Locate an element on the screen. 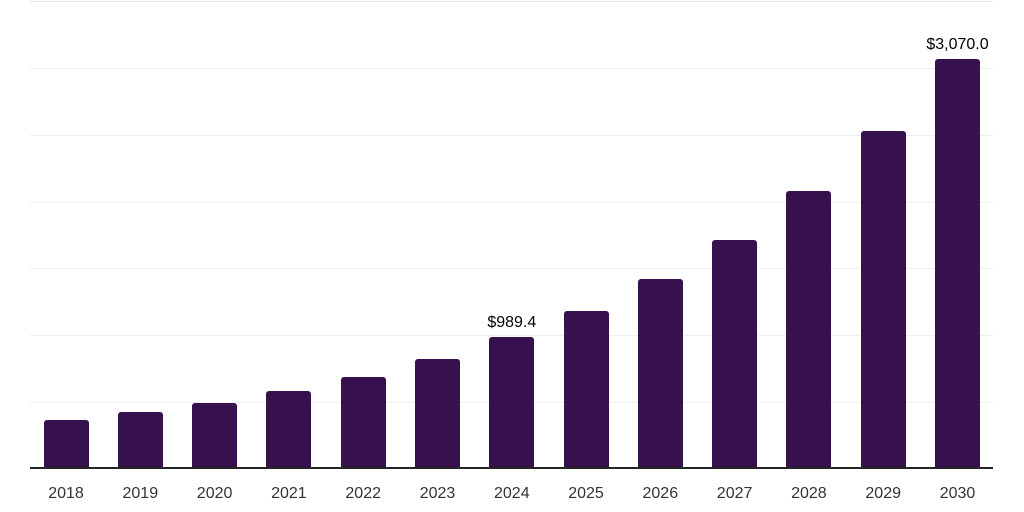  gridline-2000 is located at coordinates (511, 202).